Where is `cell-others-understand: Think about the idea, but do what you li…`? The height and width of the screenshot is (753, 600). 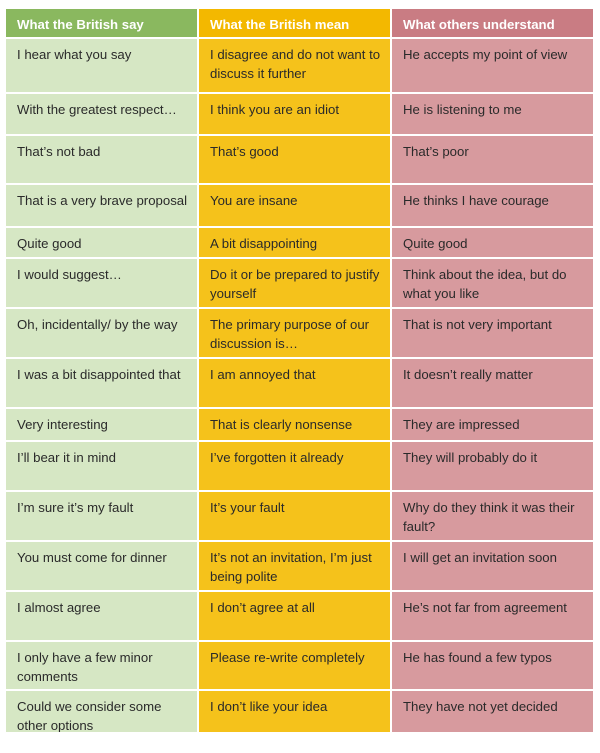 cell-others-understand: Think about the idea, but do what you li… is located at coordinates (493, 284).